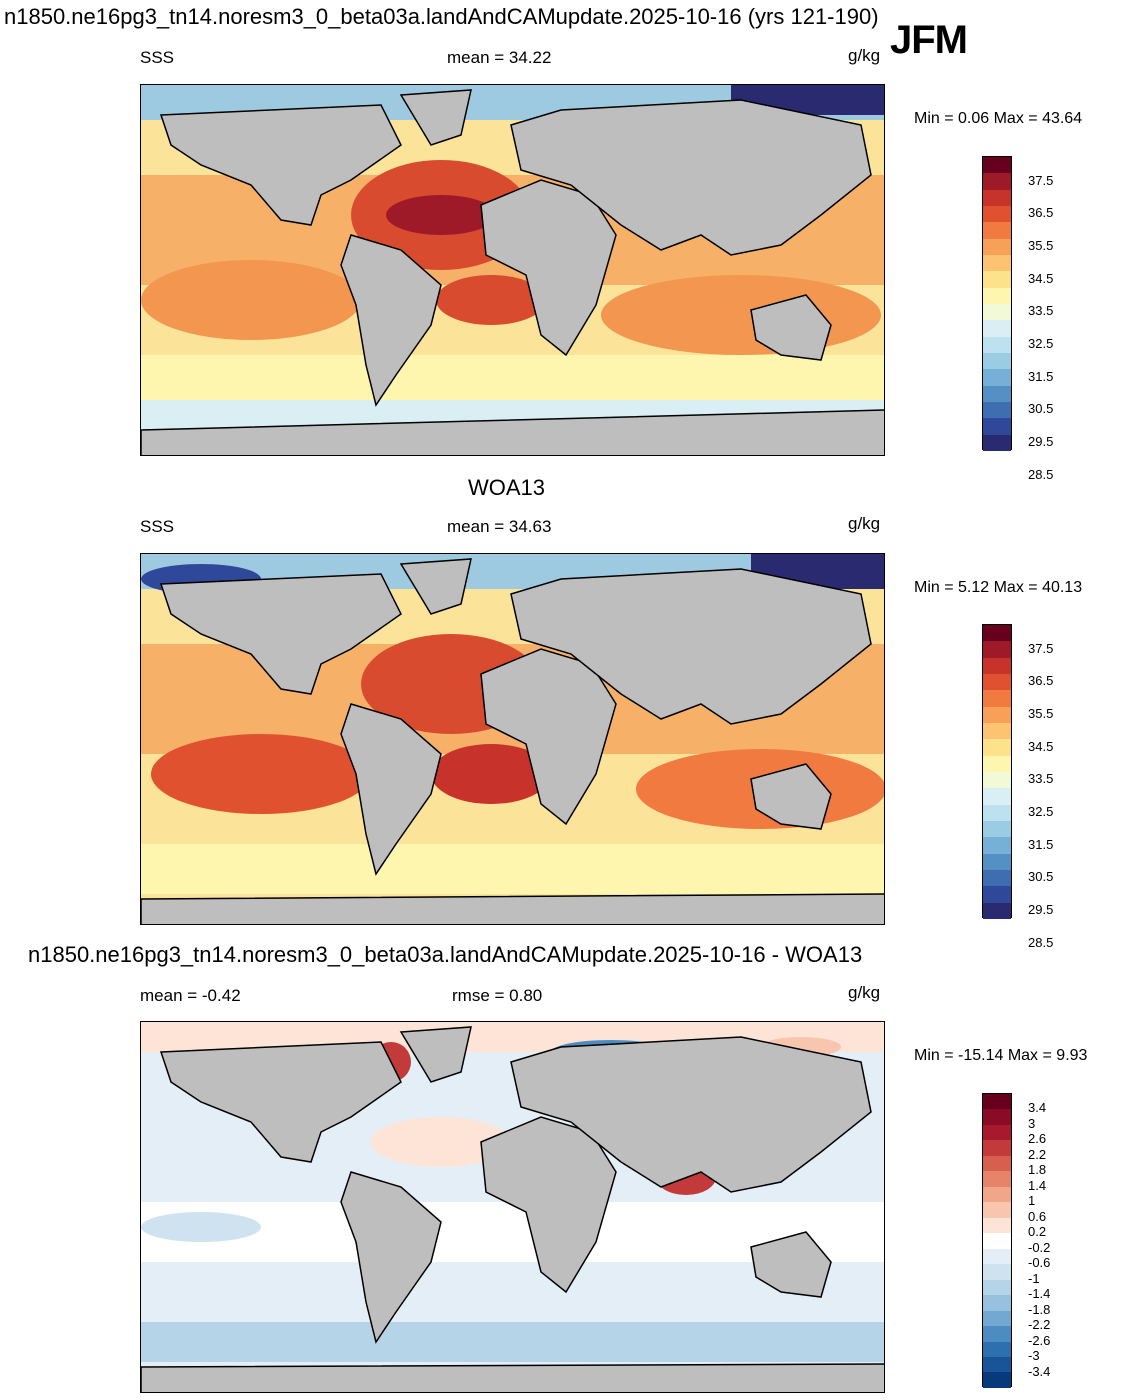  Describe the element at coordinates (864, 992) in the screenshot. I see `panel3-units: g/kg` at that location.